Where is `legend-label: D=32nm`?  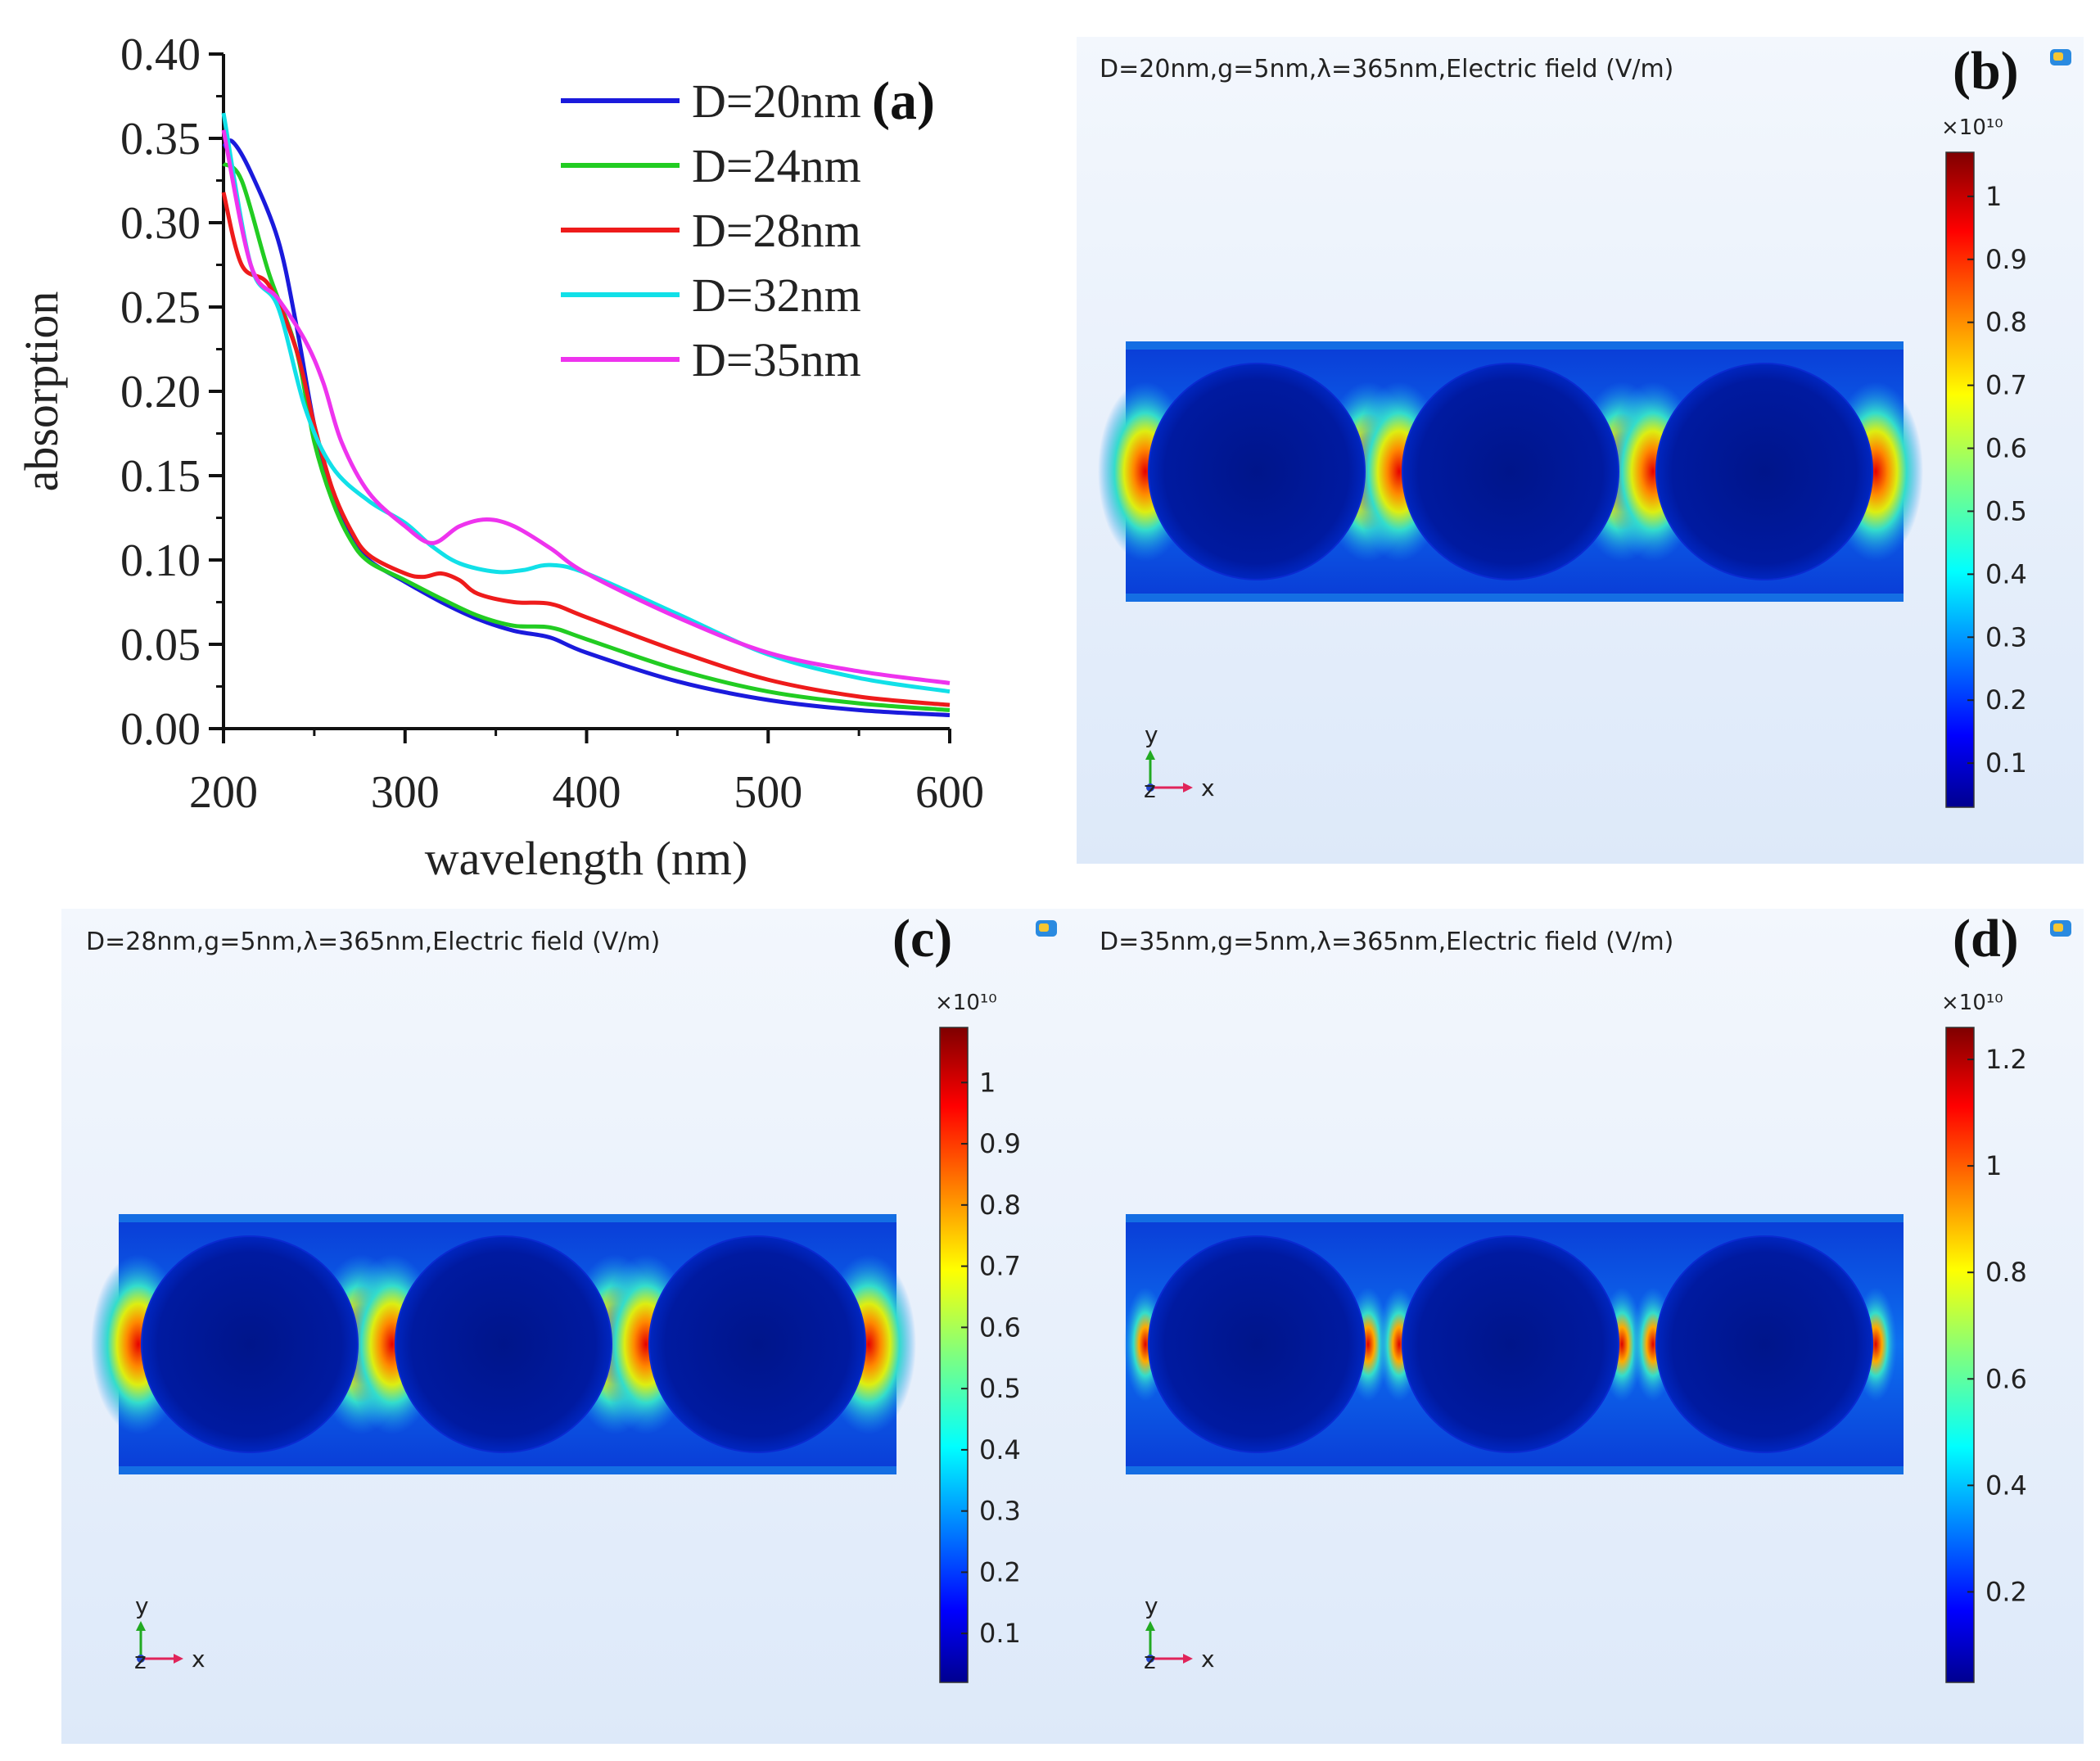 legend-label: D=32nm is located at coordinates (776, 295).